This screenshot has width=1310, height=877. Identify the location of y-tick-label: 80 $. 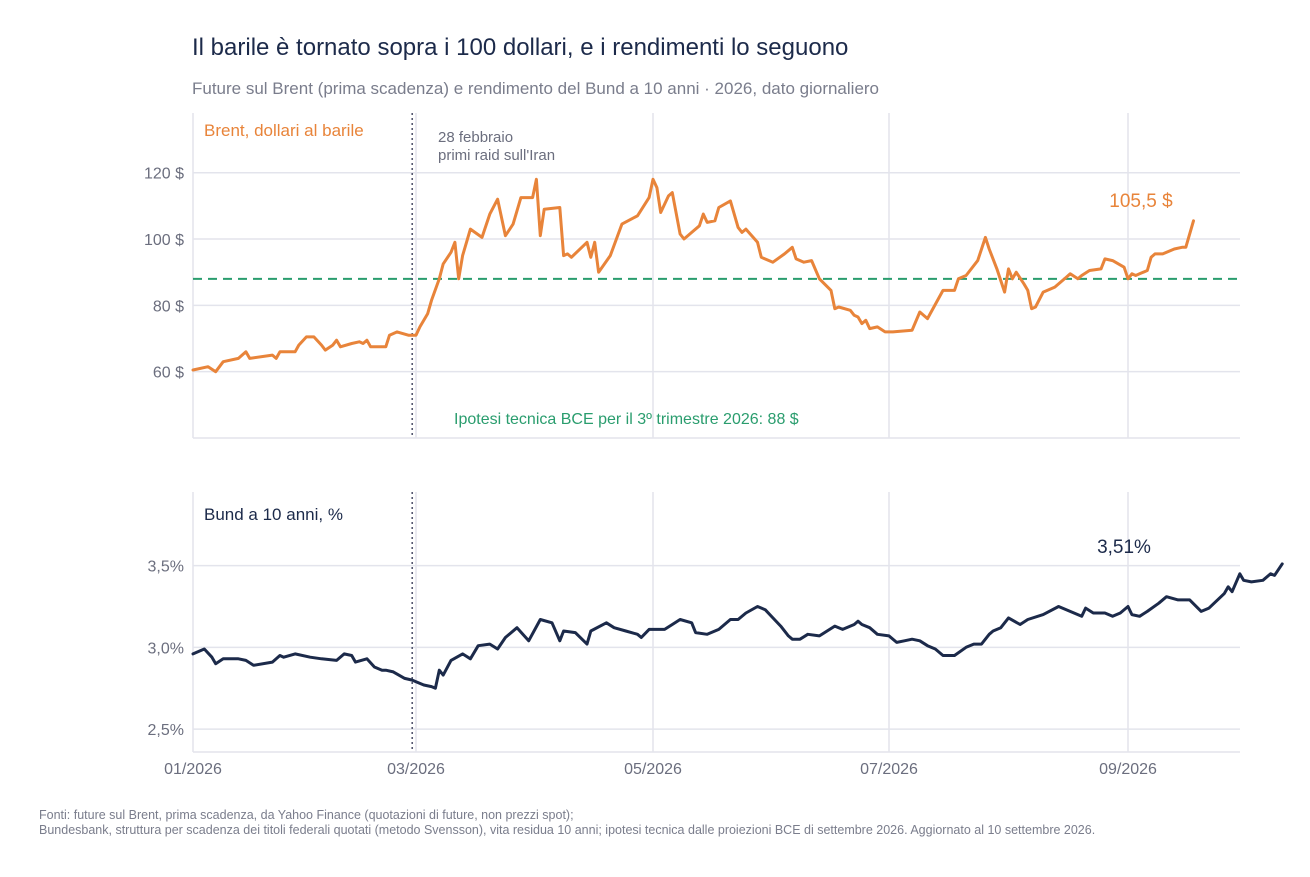
(168, 306).